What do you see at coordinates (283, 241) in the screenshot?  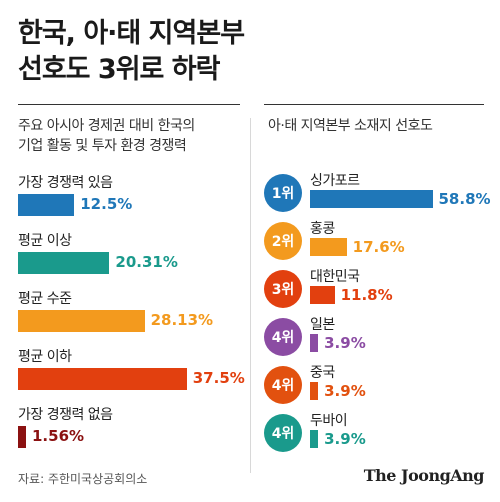 I see `rank-badge: 2위` at bounding box center [283, 241].